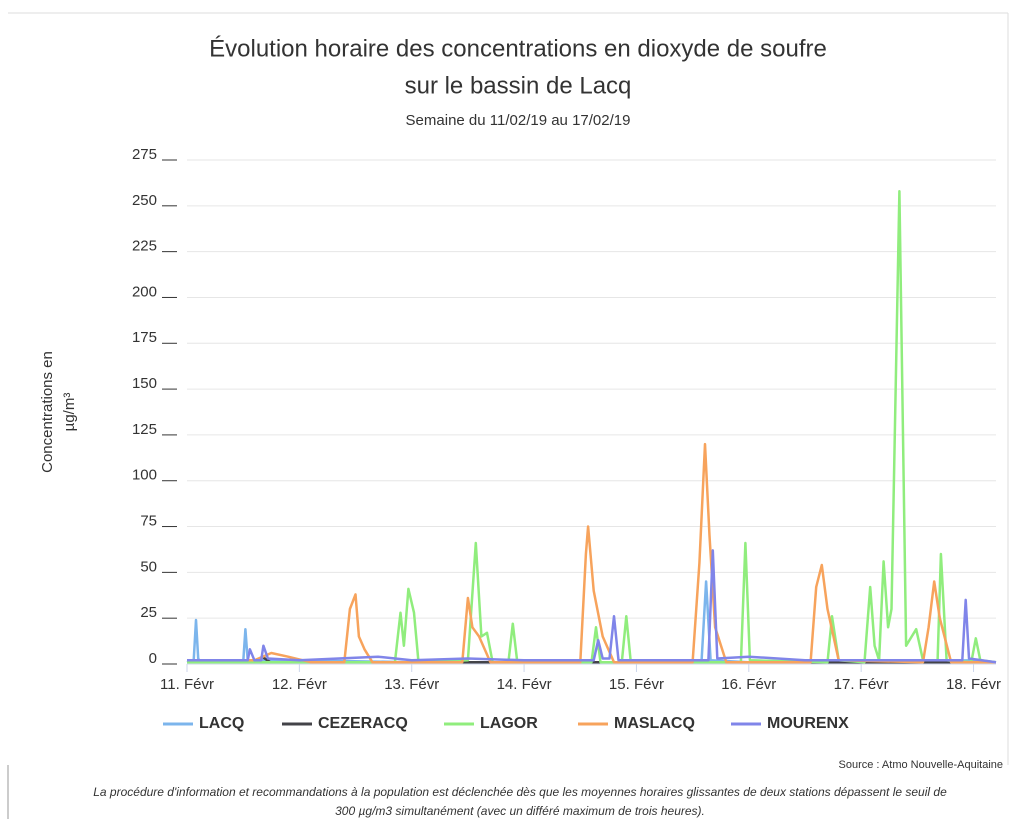 The width and height of the screenshot is (1010, 819). I want to click on y-tick-label: 225, so click(144, 246).